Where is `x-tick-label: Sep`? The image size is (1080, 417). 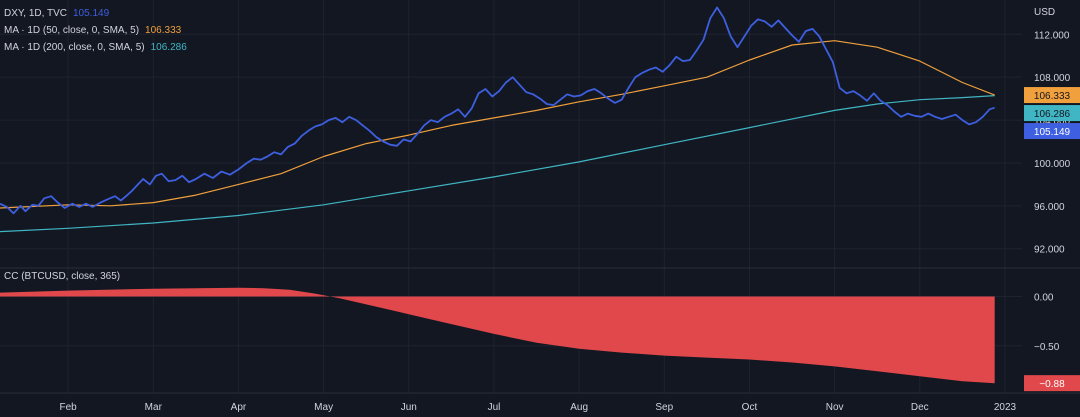
x-tick-label: Sep is located at coordinates (664, 407).